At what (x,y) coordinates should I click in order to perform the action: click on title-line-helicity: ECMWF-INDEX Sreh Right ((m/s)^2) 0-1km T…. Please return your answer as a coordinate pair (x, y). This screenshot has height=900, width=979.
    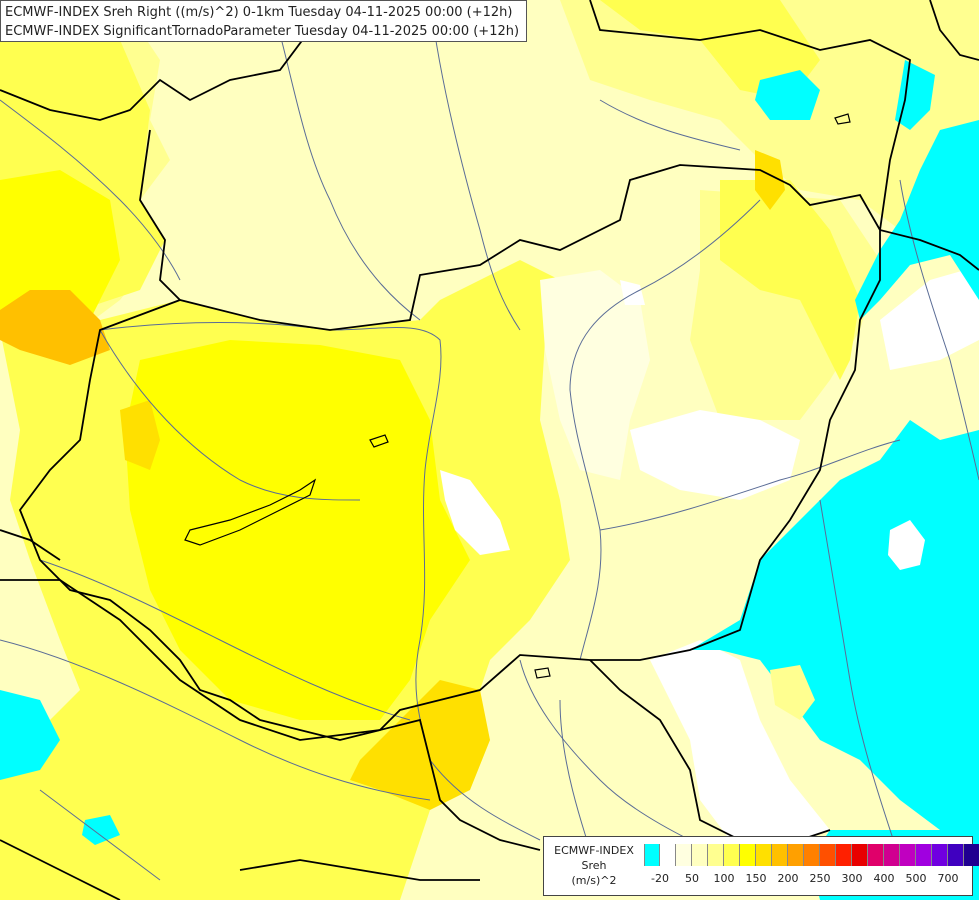
    Looking at the image, I should click on (259, 12).